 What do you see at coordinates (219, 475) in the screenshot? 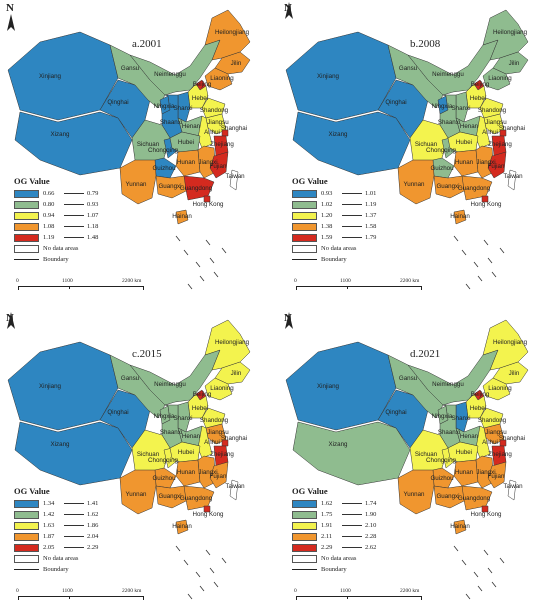
I see `province-fujian` at bounding box center [219, 475].